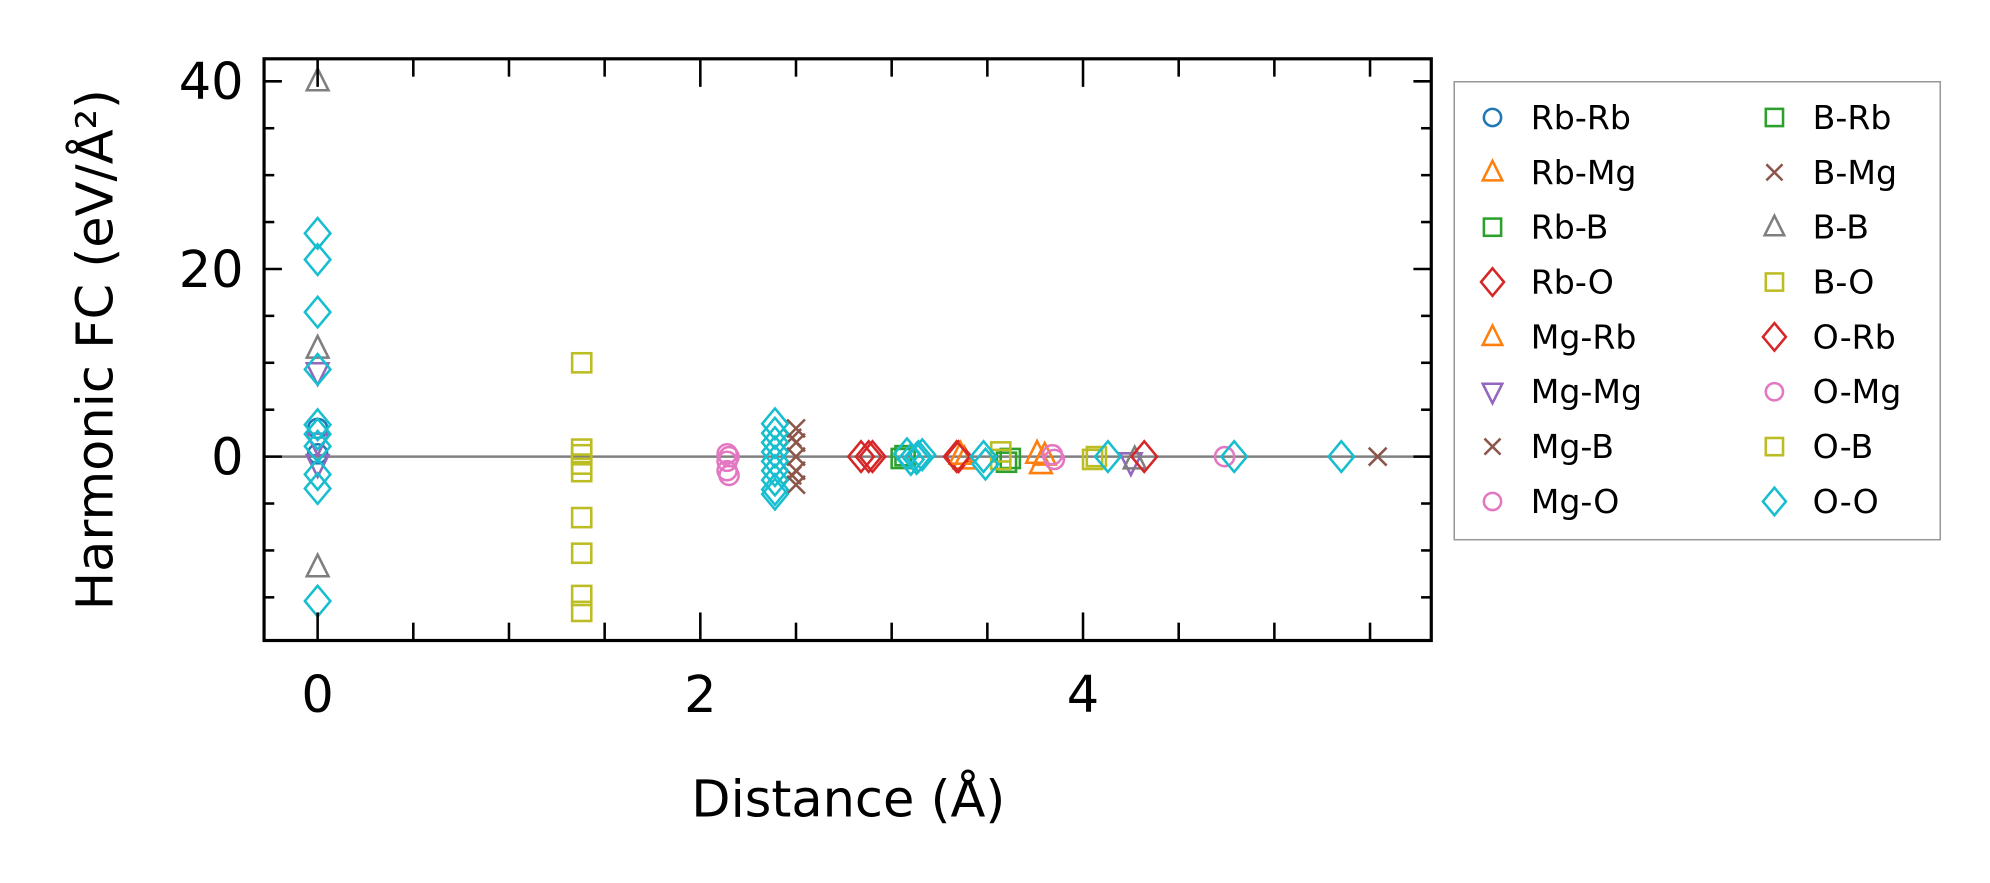 The image size is (1990, 883). What do you see at coordinates (1492, 170) in the screenshot?
I see `legend-marker-triangle-up-icon` at bounding box center [1492, 170].